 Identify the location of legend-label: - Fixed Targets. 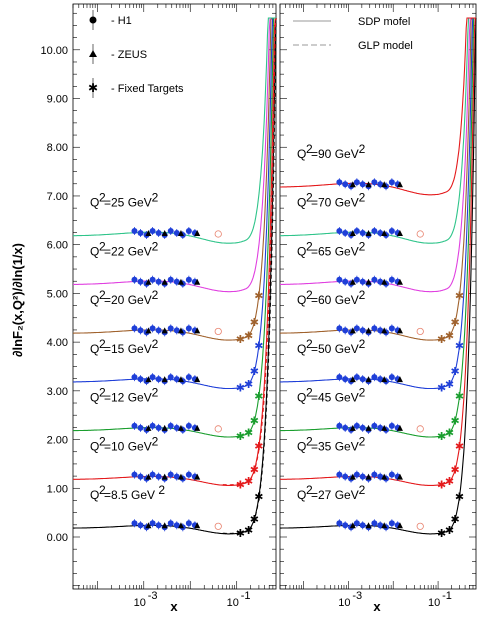
(147, 89).